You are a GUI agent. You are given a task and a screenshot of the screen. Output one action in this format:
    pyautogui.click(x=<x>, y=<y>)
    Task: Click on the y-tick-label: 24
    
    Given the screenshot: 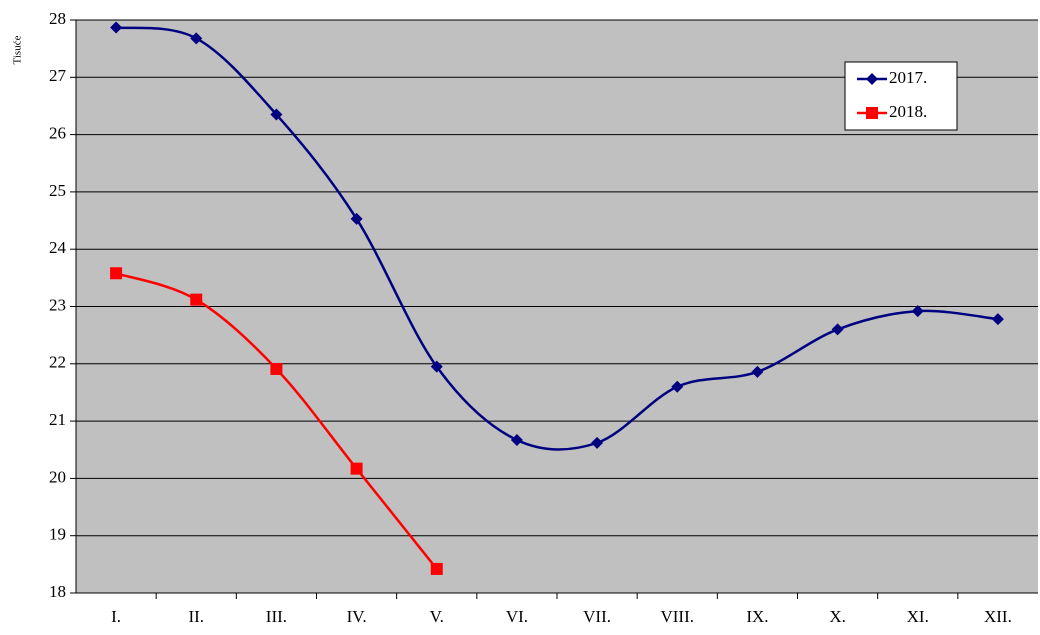 What is the action you would take?
    pyautogui.click(x=58, y=247)
    